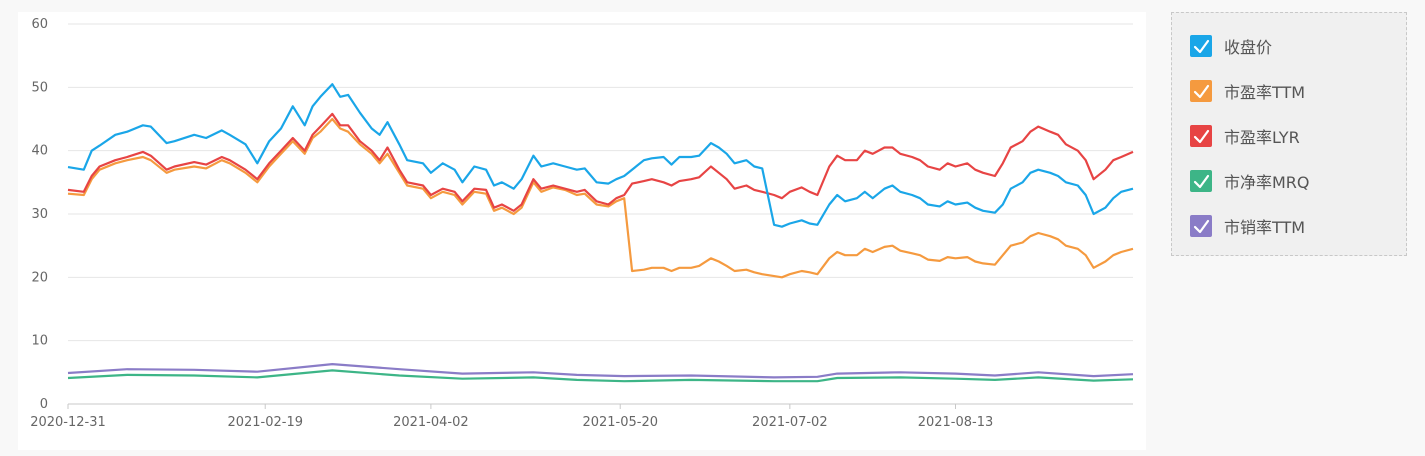  Describe the element at coordinates (956, 422) in the screenshot. I see `x-tick-label: 2021-08-13` at that location.